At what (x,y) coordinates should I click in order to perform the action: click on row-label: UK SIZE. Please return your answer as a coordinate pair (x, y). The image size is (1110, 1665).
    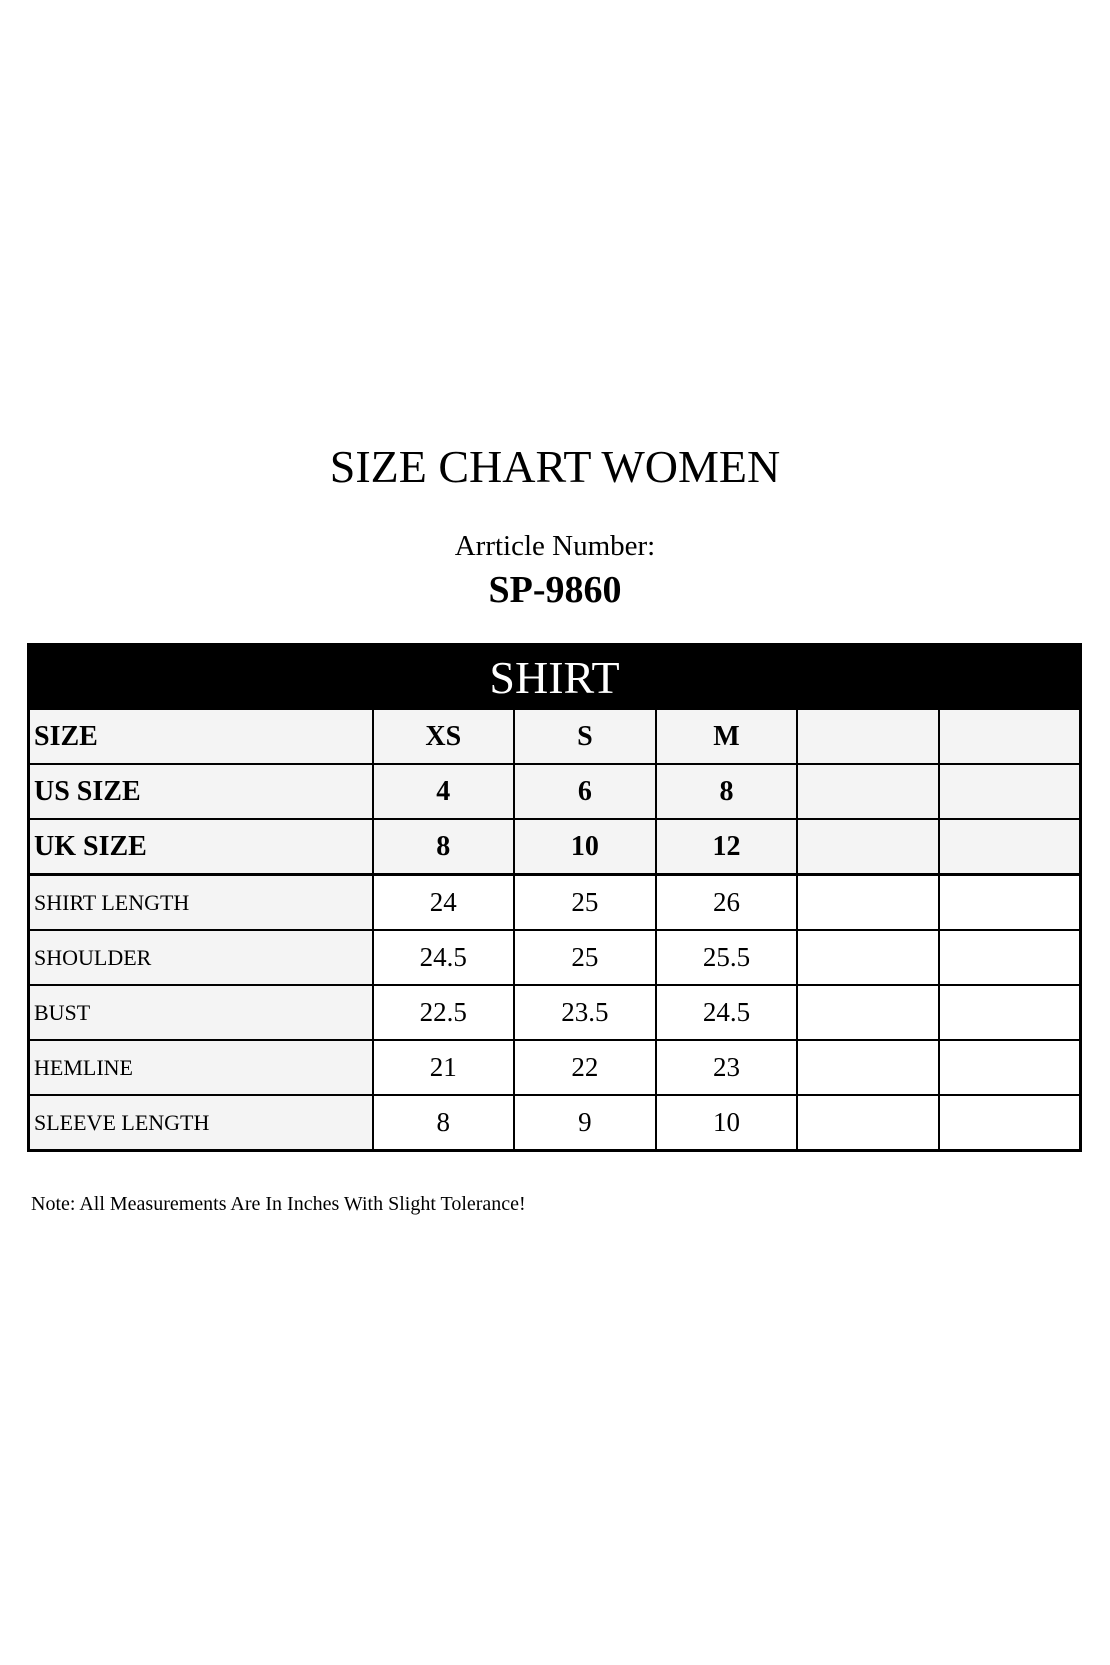
    Looking at the image, I should click on (200, 847).